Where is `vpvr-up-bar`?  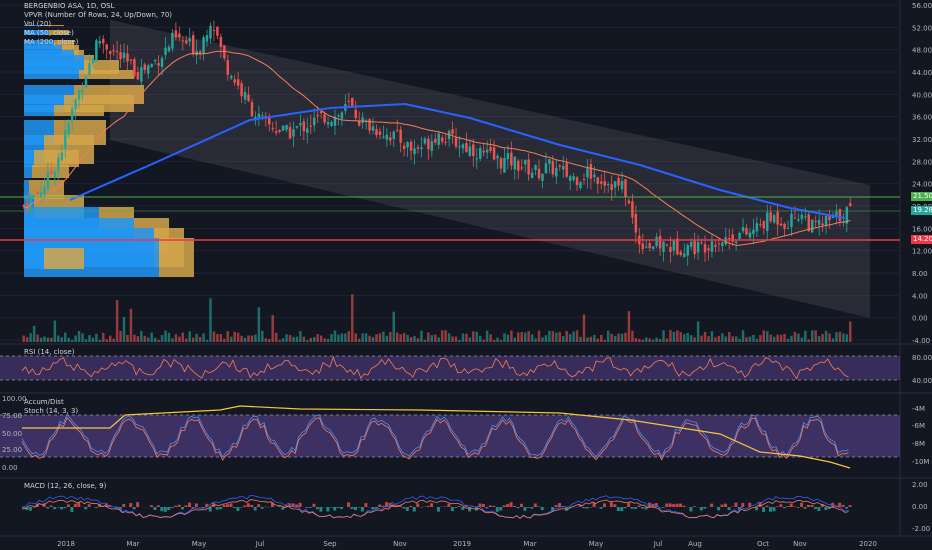 vpvr-up-bar is located at coordinates (51, 74).